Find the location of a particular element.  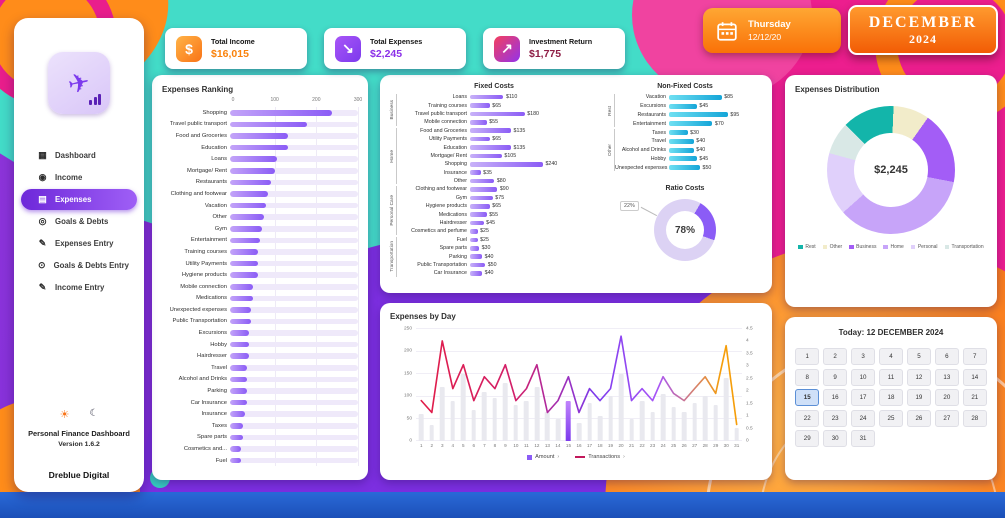

calendar-day-2: 2 is located at coordinates (835, 356).